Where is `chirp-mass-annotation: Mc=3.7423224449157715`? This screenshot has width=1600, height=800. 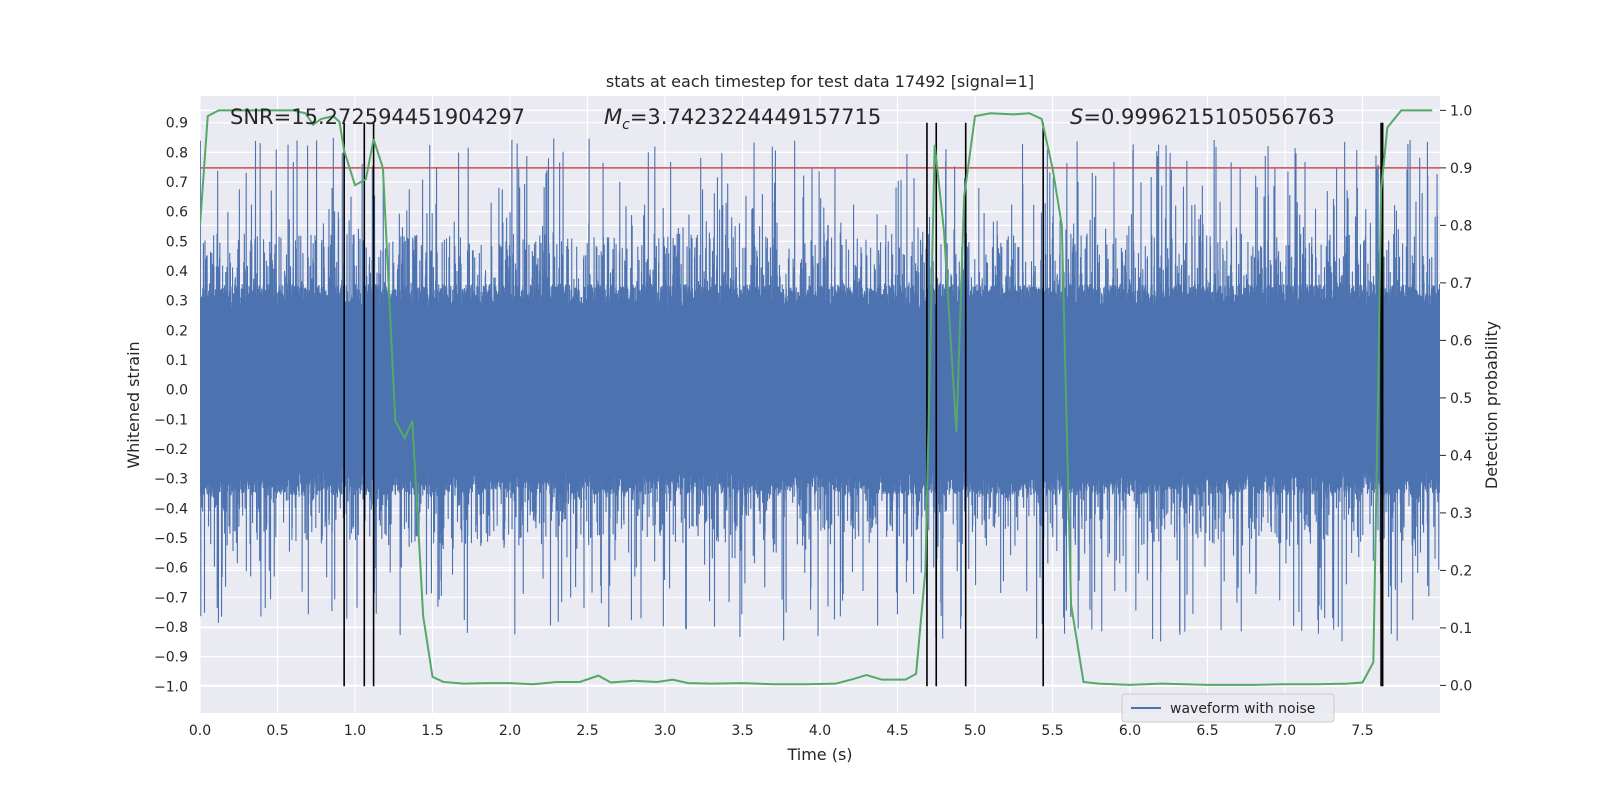
chirp-mass-annotation: Mc=3.7423224449157715 is located at coordinates (742, 119).